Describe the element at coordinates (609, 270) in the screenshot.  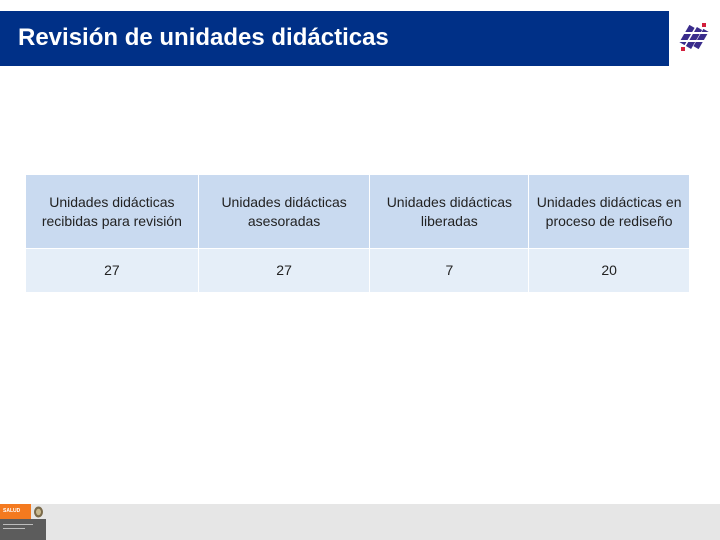
I see `value-cell-redesign: 20` at that location.